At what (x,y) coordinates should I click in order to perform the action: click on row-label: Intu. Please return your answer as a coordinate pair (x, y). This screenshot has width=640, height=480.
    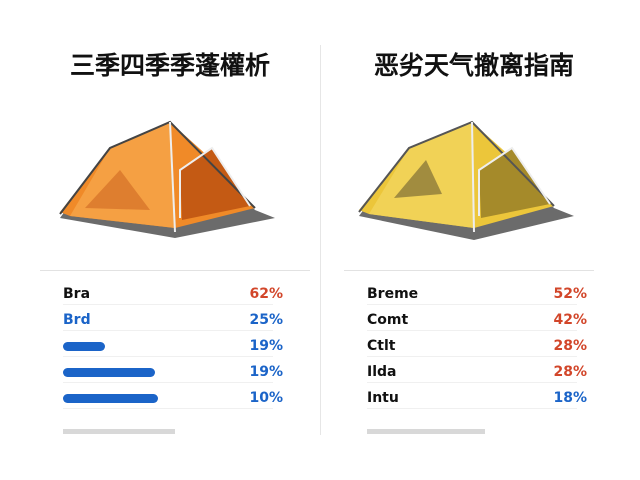
    Looking at the image, I should click on (383, 398).